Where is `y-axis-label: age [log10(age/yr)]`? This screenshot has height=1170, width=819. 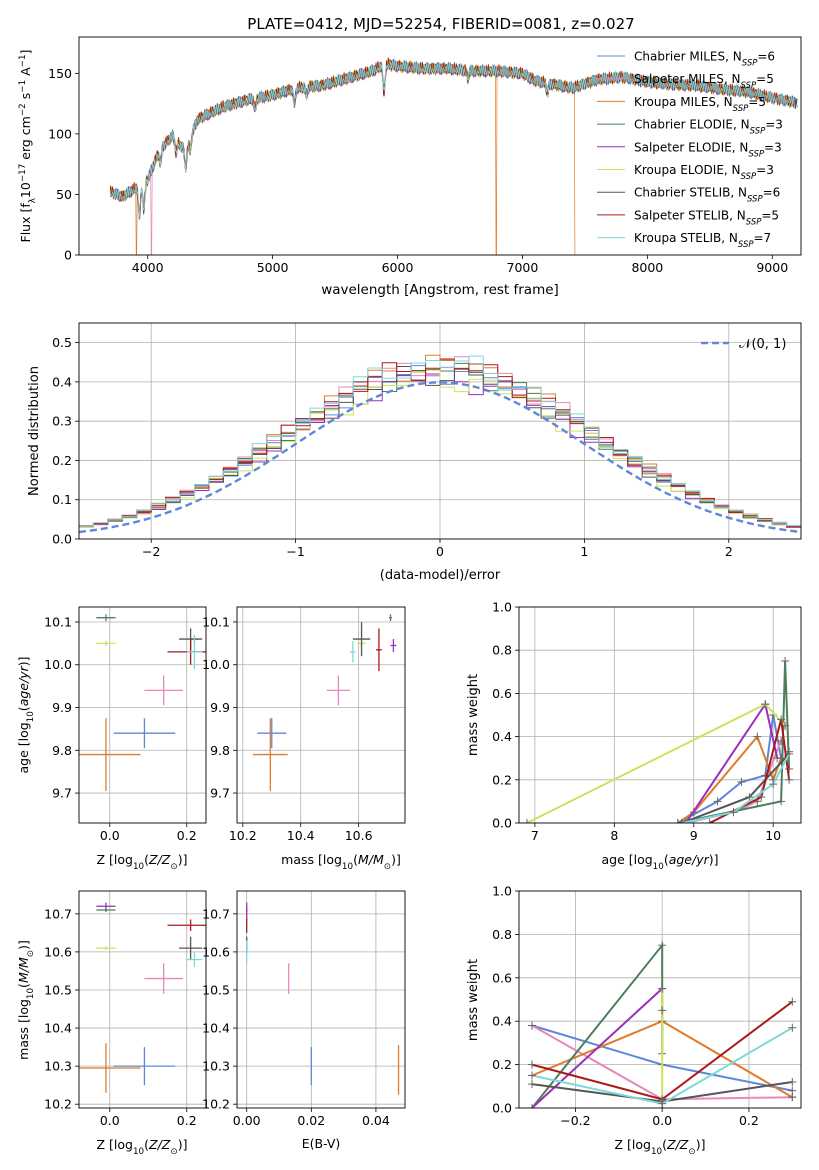
y-axis-label: age [log10(age/yr)] is located at coordinates (26, 714).